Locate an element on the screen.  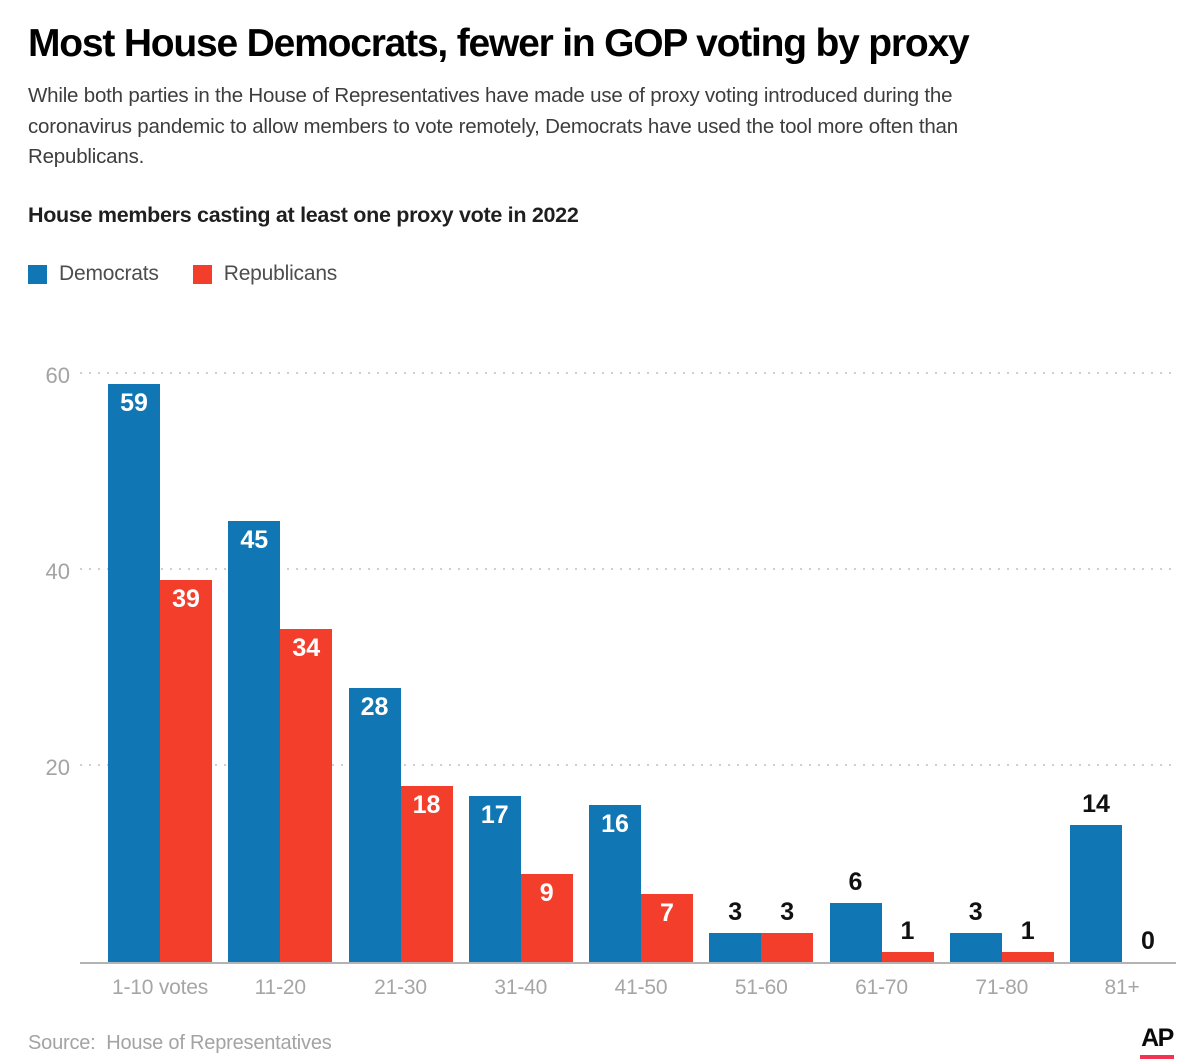
y-tick-label-40: 40 is located at coordinates (57, 572).